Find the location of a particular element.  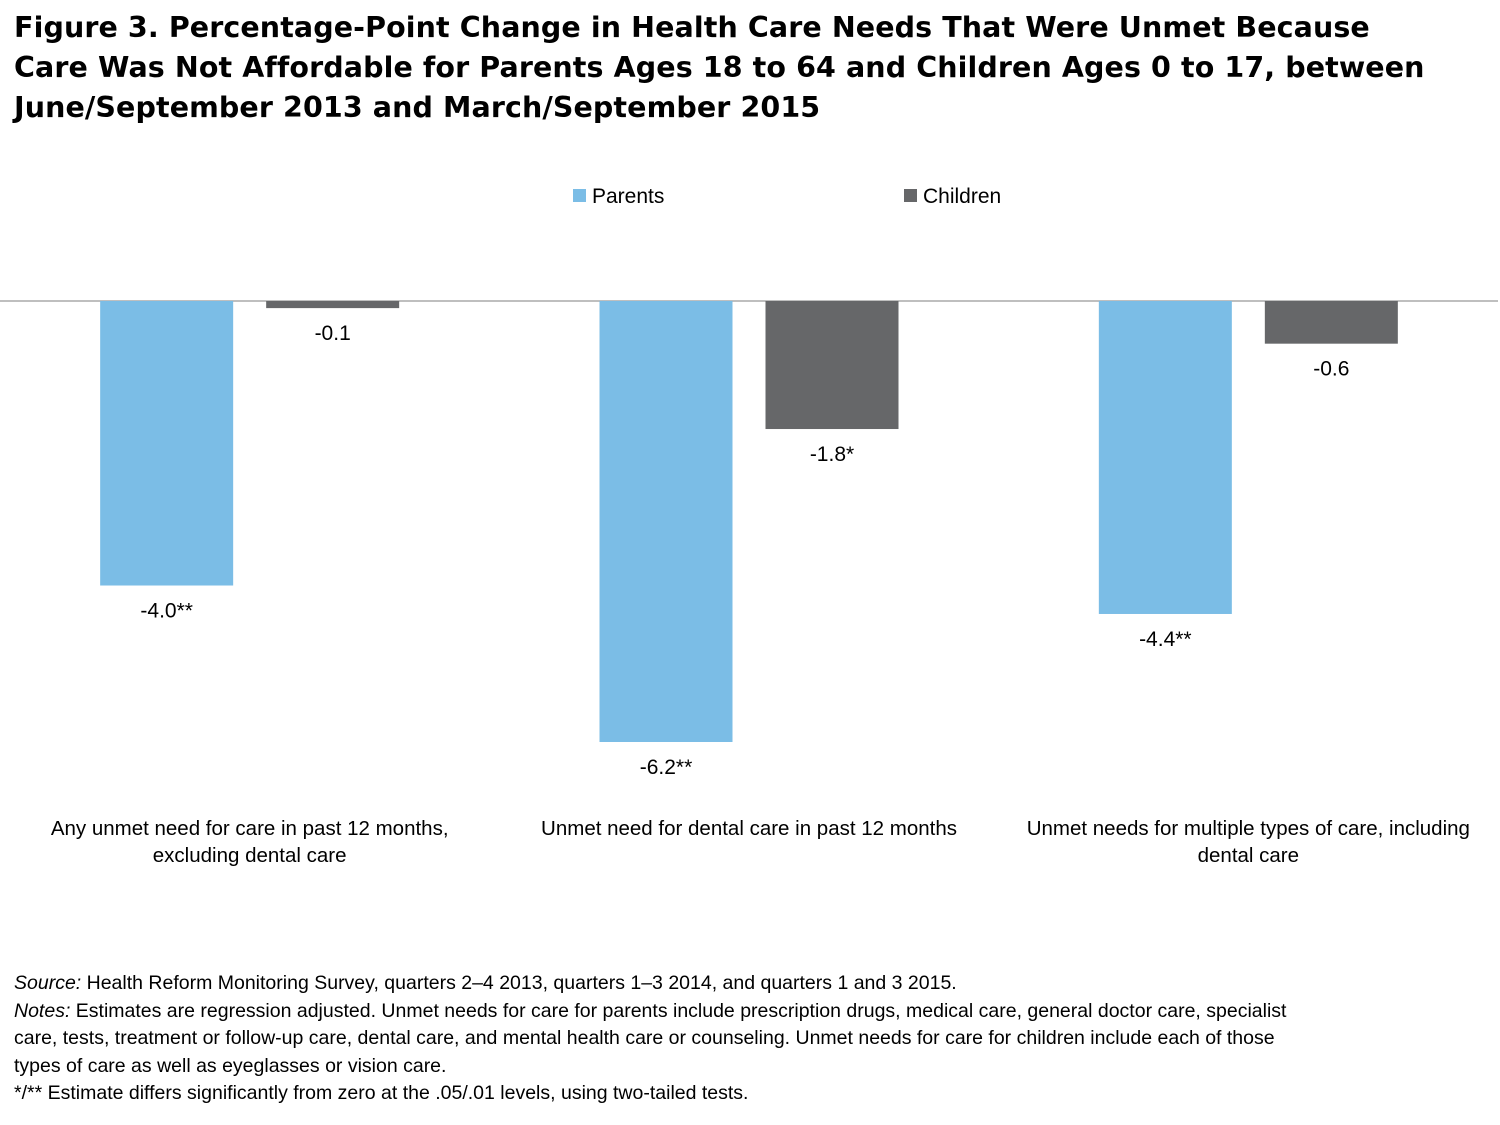

legend-label-children: Children is located at coordinates (962, 196).